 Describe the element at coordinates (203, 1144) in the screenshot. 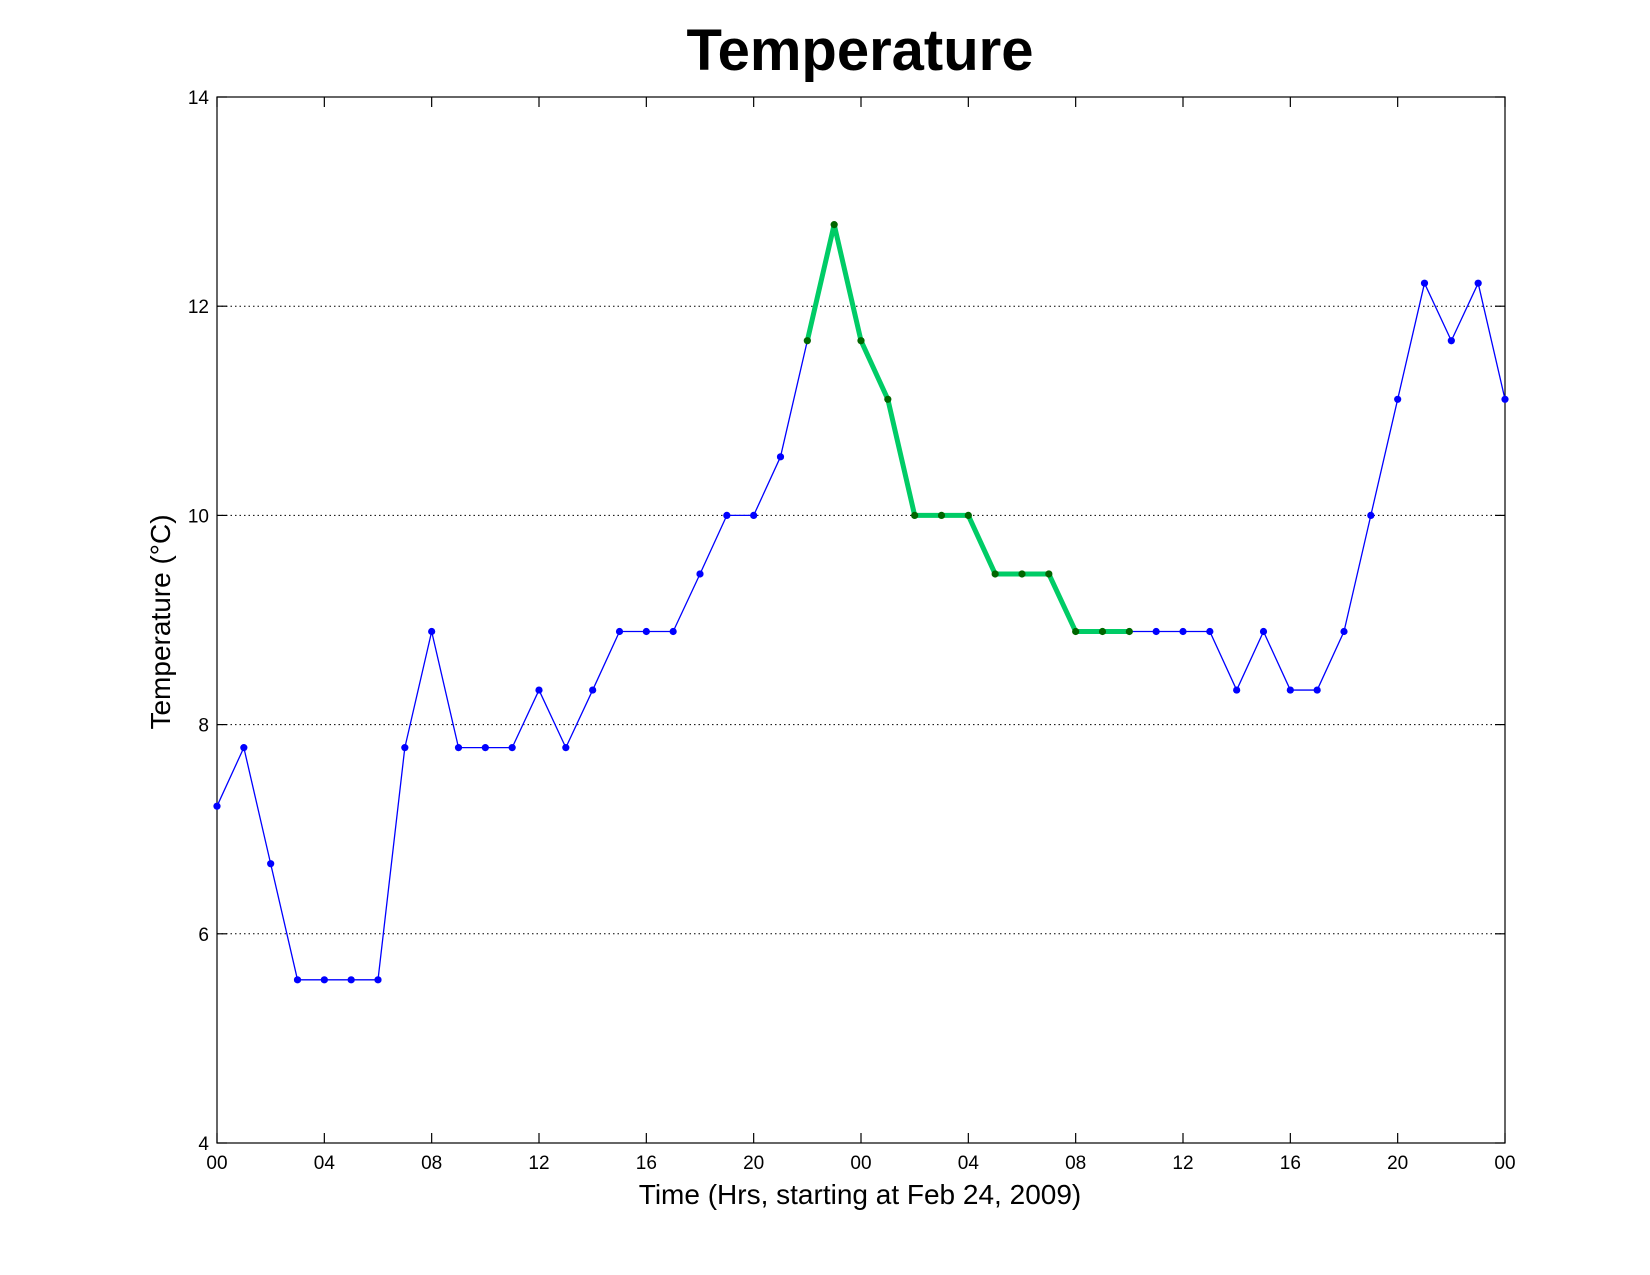

I see `y-tick-label: 4` at that location.